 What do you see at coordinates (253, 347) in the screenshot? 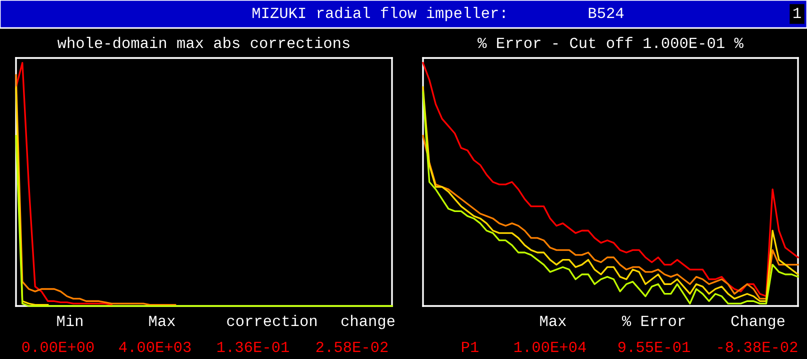
I see `text: 1.36E-01` at bounding box center [253, 347].